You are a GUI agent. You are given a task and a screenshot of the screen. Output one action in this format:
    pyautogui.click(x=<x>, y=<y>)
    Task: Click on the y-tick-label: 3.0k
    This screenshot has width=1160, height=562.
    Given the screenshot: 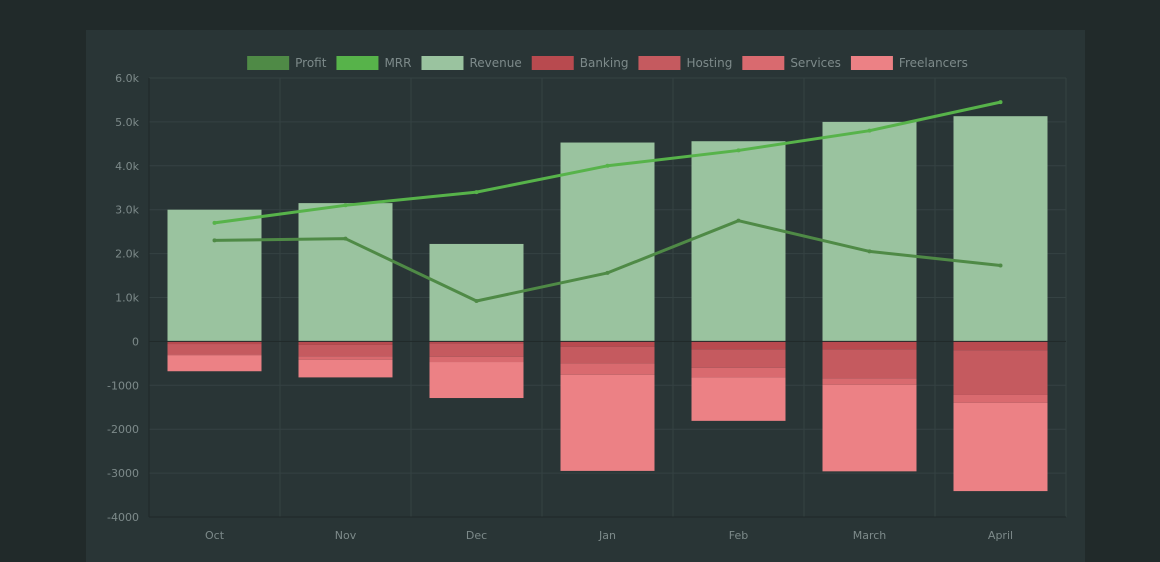 What is the action you would take?
    pyautogui.click(x=127, y=210)
    